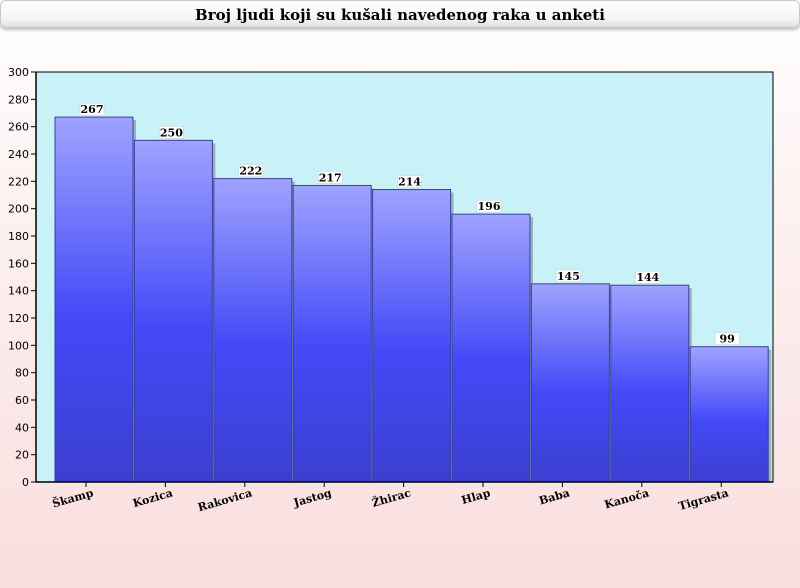 This screenshot has height=588, width=800. I want to click on y-tick-label: 40, so click(22, 427).